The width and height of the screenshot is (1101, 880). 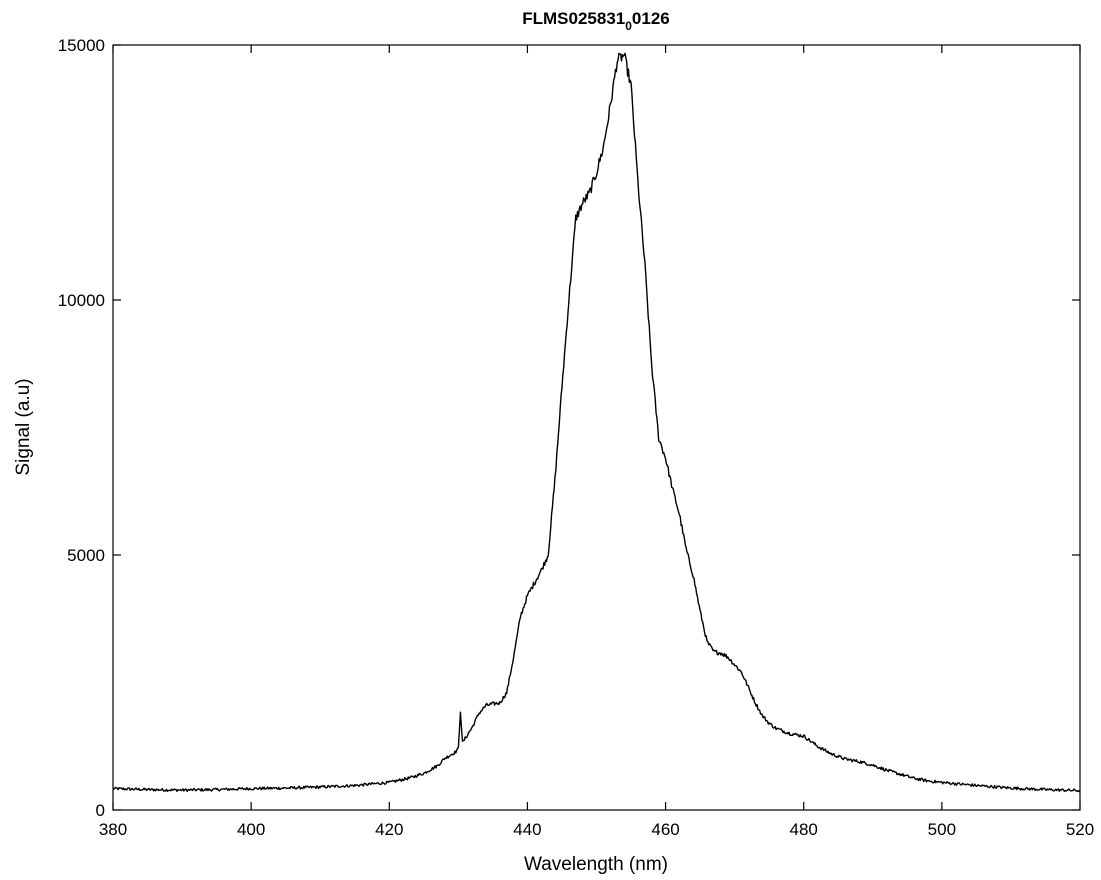 I want to click on x-tick-label: 440, so click(x=527, y=829).